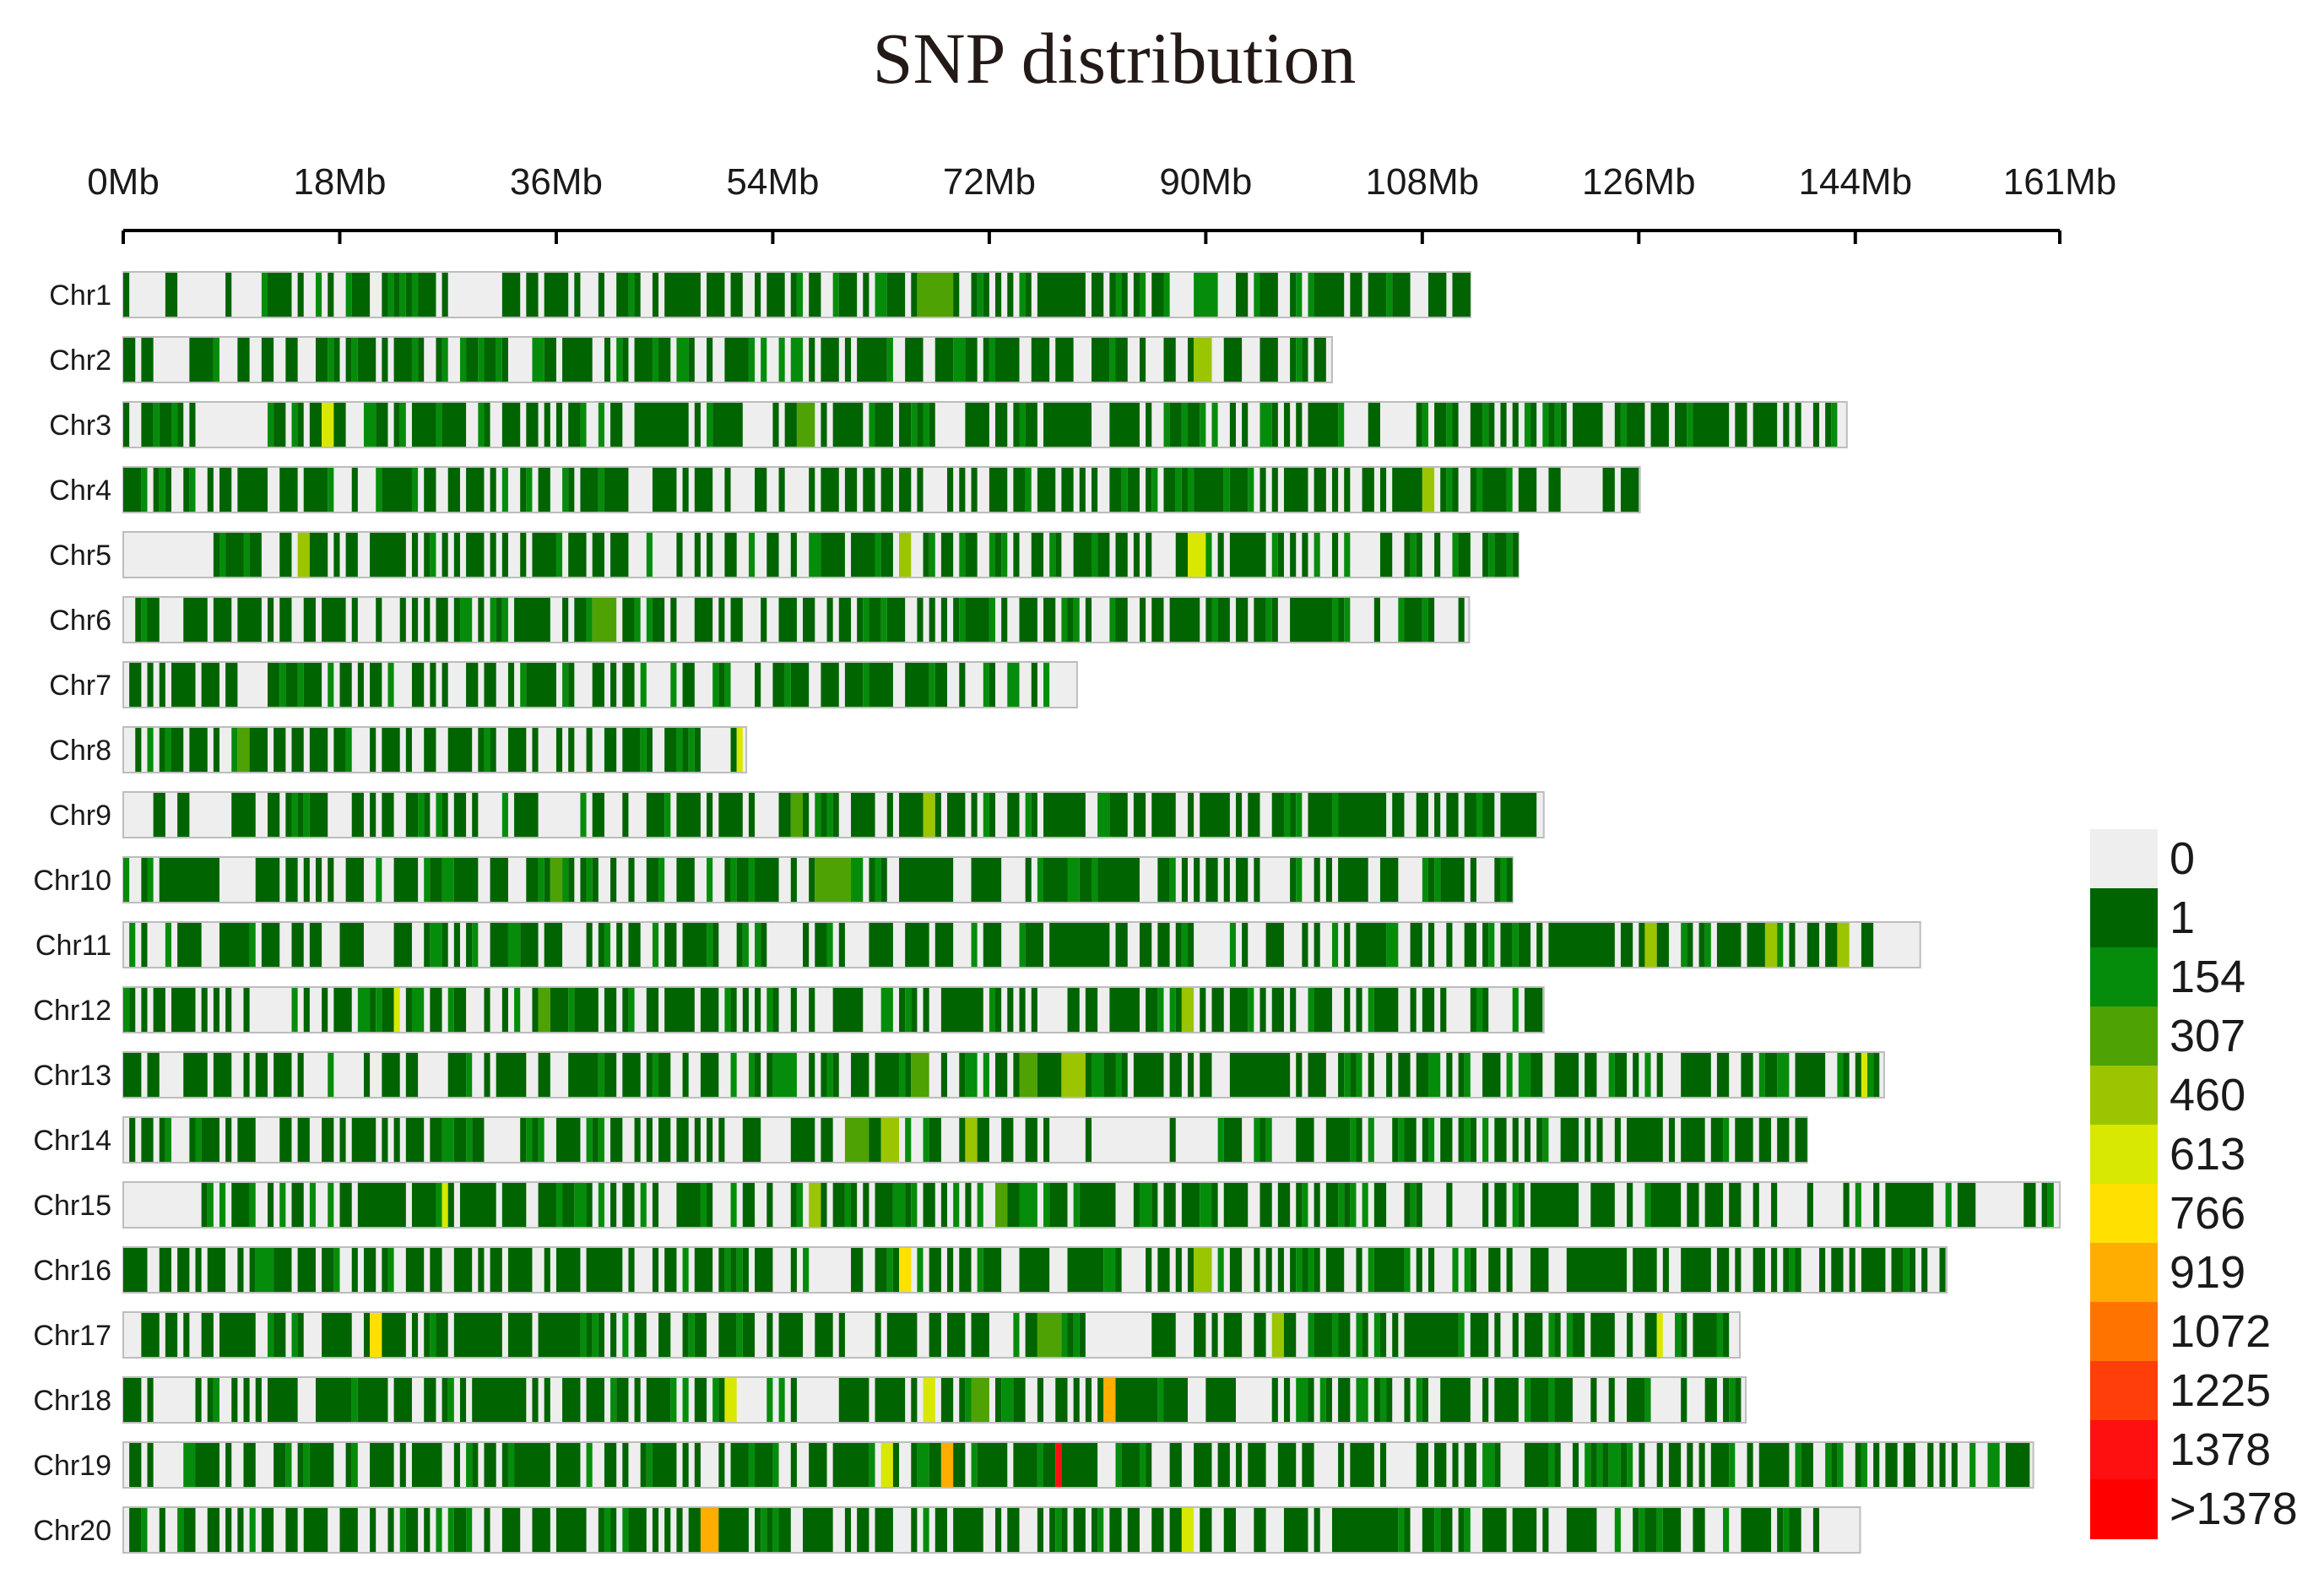  What do you see at coordinates (80, 360) in the screenshot?
I see `chromosome-label: Chr2` at bounding box center [80, 360].